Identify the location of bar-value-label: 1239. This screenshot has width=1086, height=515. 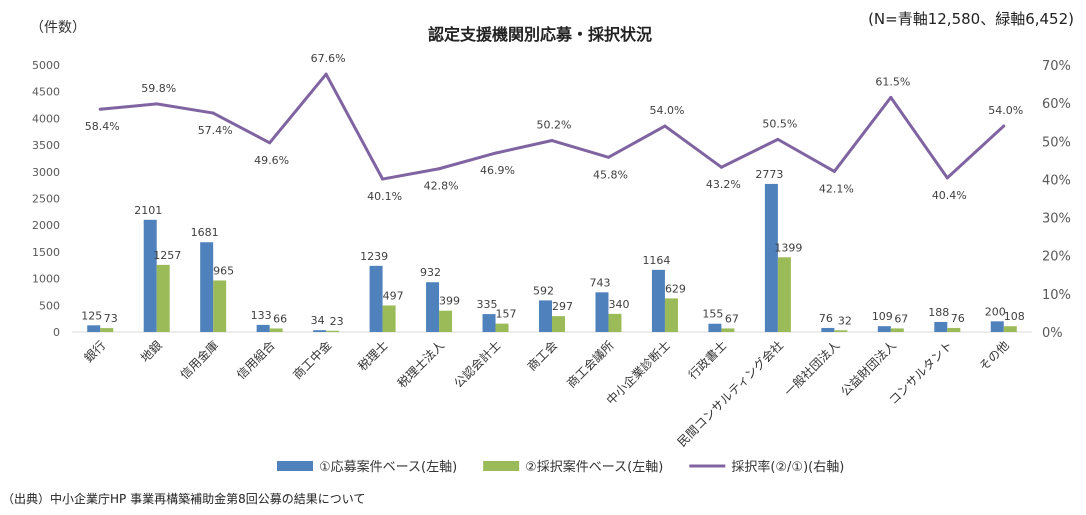
(374, 256).